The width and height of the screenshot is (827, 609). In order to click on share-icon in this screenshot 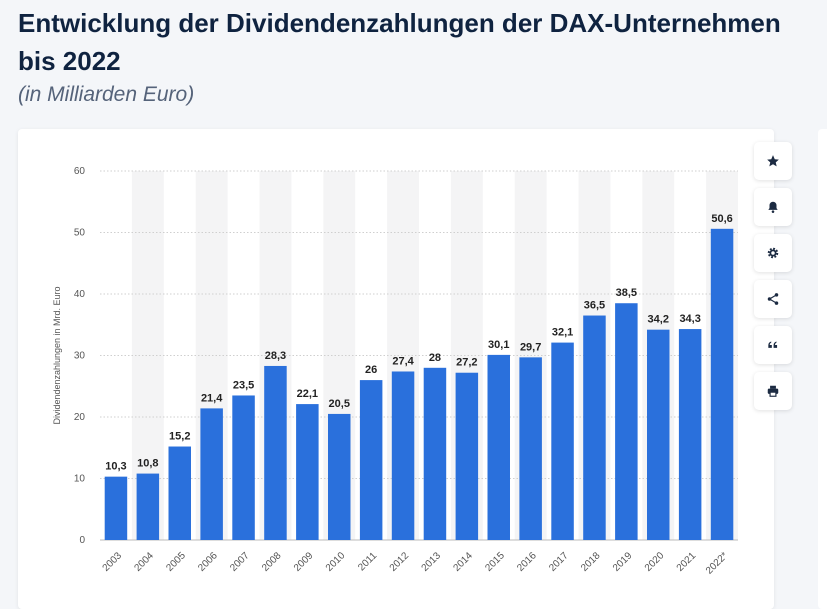, I will do `click(773, 299)`.